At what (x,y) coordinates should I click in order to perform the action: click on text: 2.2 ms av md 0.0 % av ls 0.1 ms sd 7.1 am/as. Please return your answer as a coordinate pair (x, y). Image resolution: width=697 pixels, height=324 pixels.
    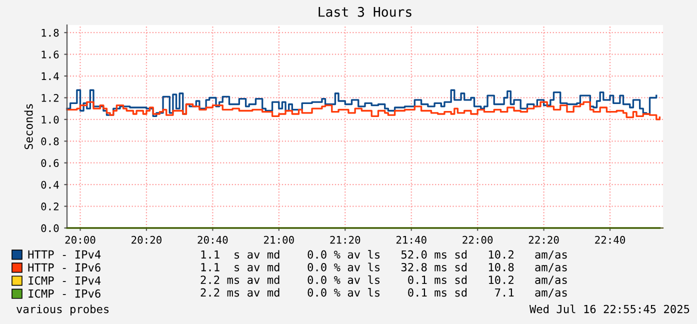
    Looking at the image, I should click on (383, 293).